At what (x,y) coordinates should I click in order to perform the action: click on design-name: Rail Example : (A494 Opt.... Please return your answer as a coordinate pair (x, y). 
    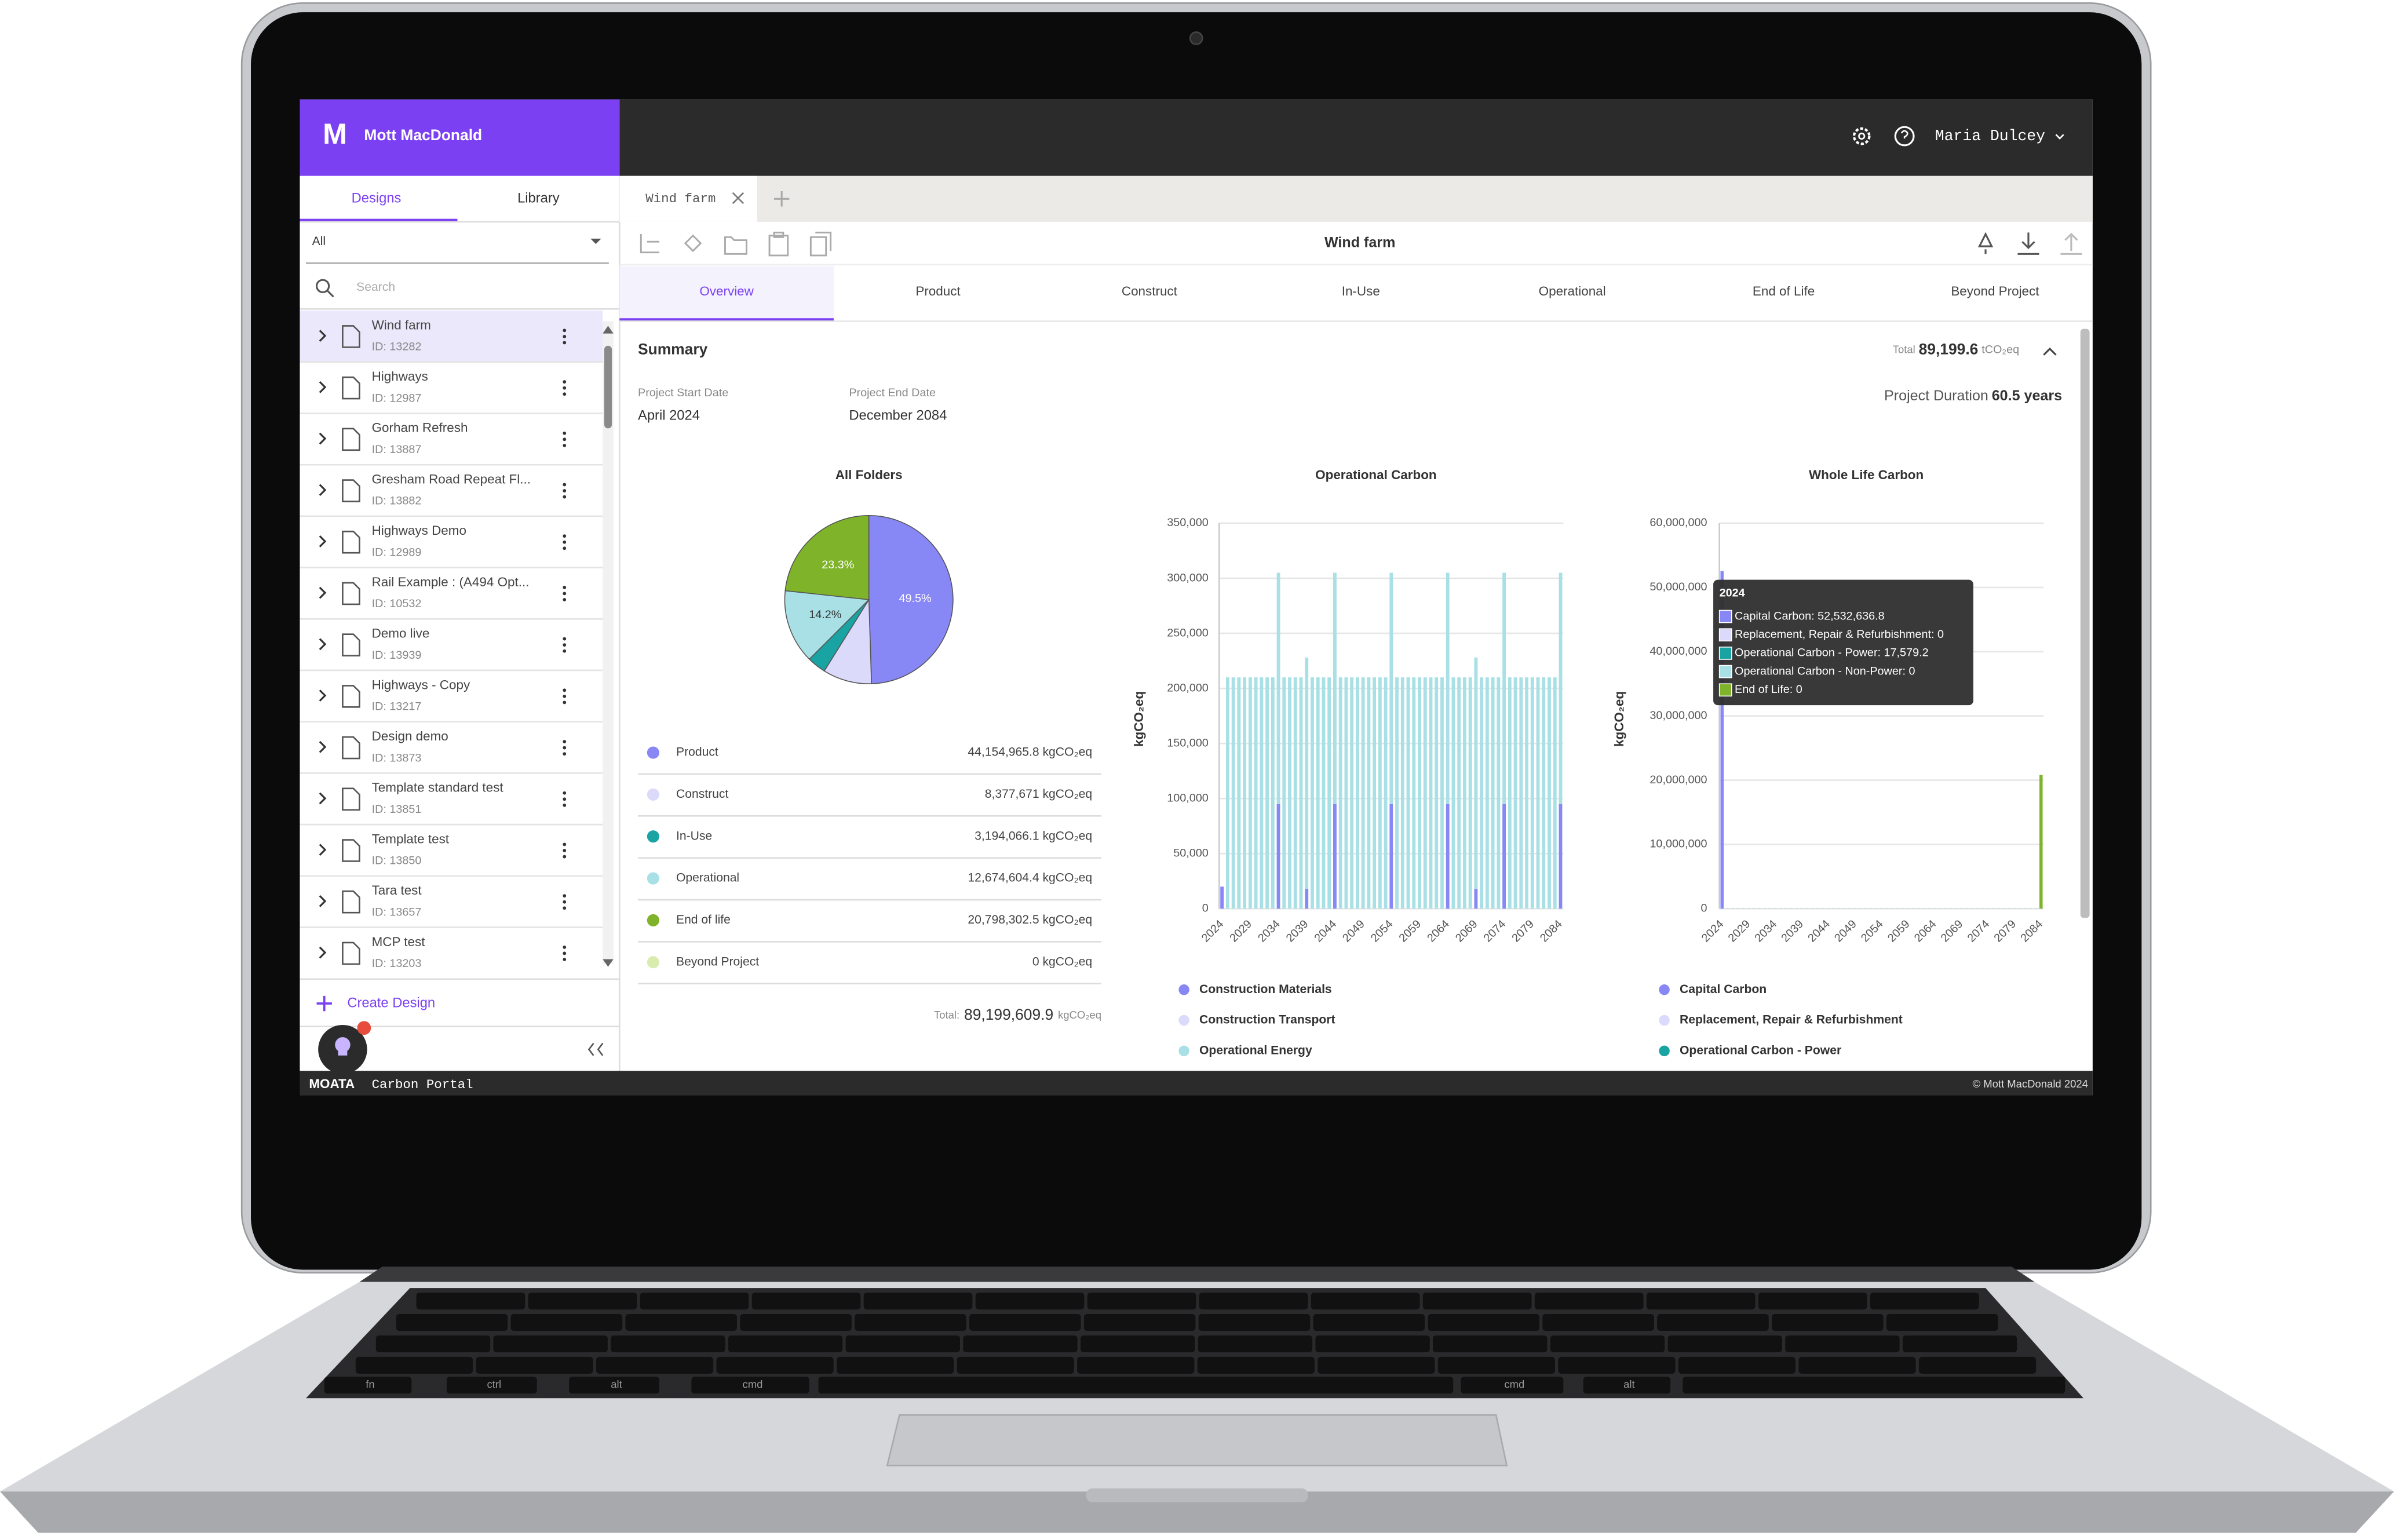
    Looking at the image, I should click on (451, 582).